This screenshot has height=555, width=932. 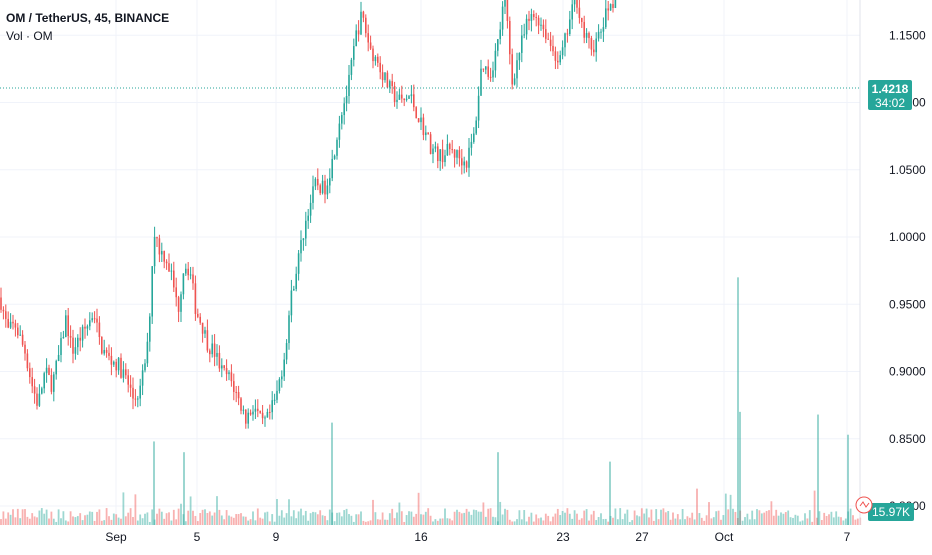 What do you see at coordinates (276, 537) in the screenshot?
I see `x-tick-label: 9` at bounding box center [276, 537].